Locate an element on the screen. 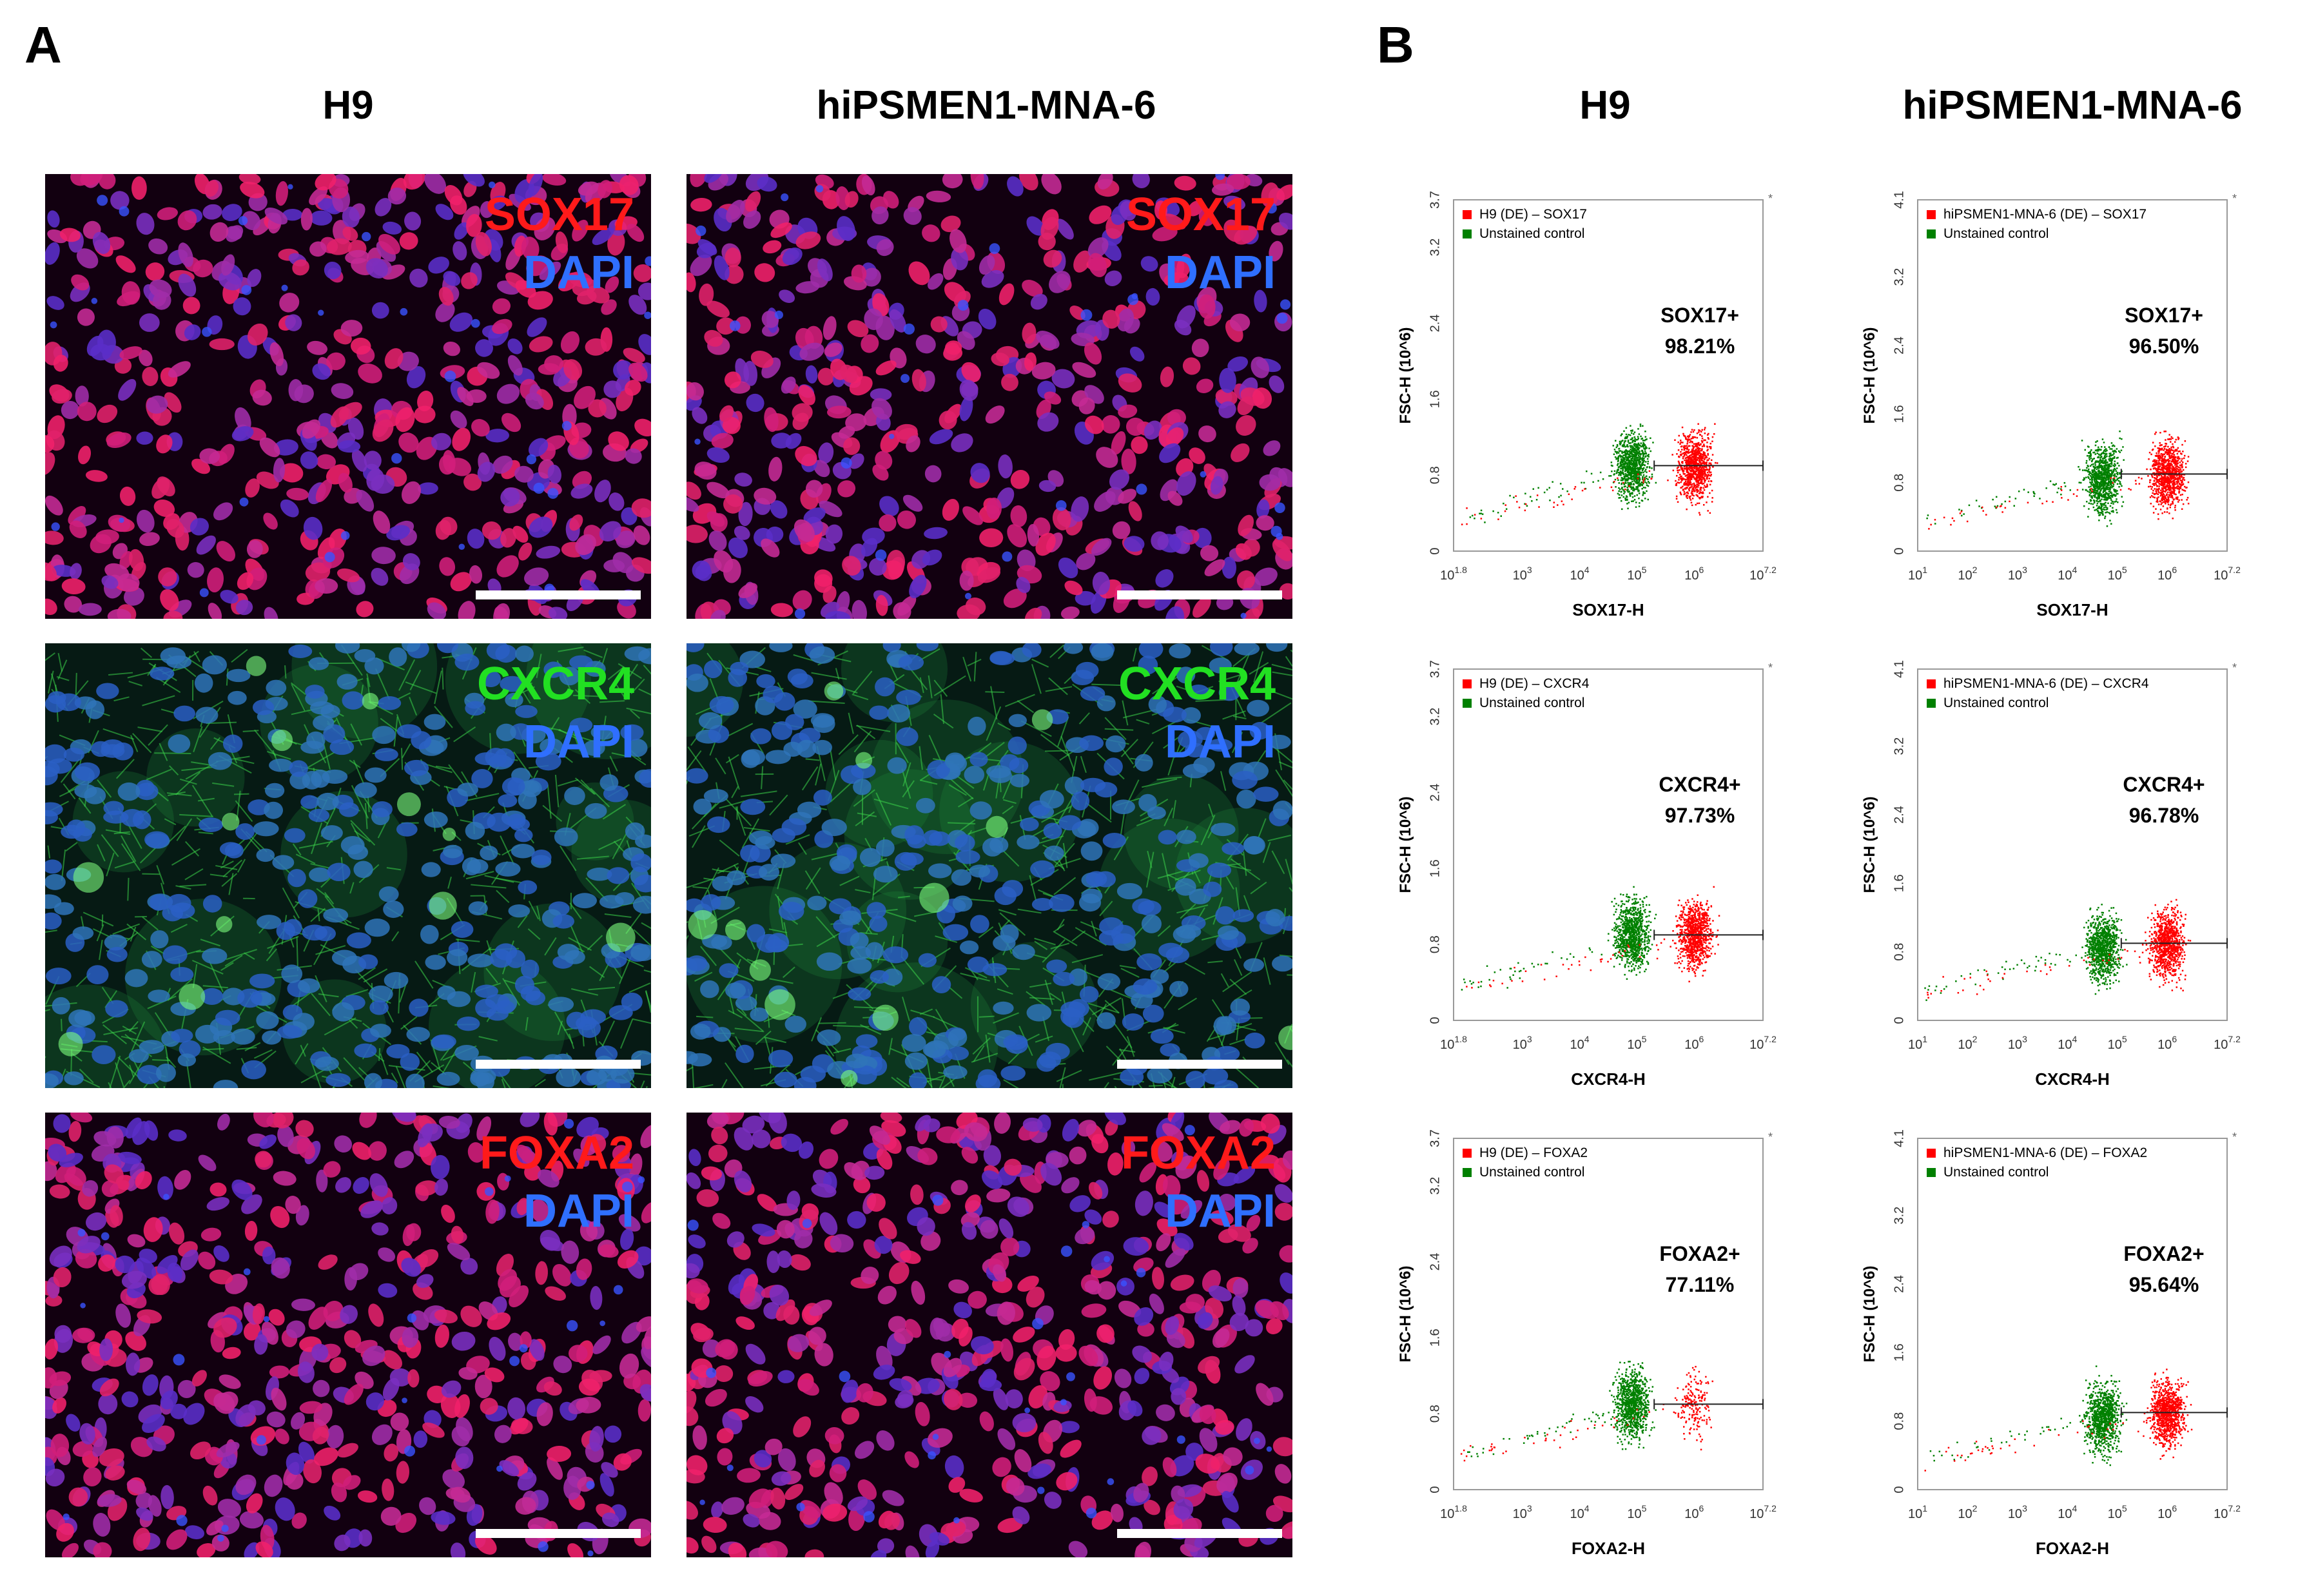 The height and width of the screenshot is (1596, 2298). micrograph-hipsmen1-cxcr4: CXCR4 DAPI is located at coordinates (989, 866).